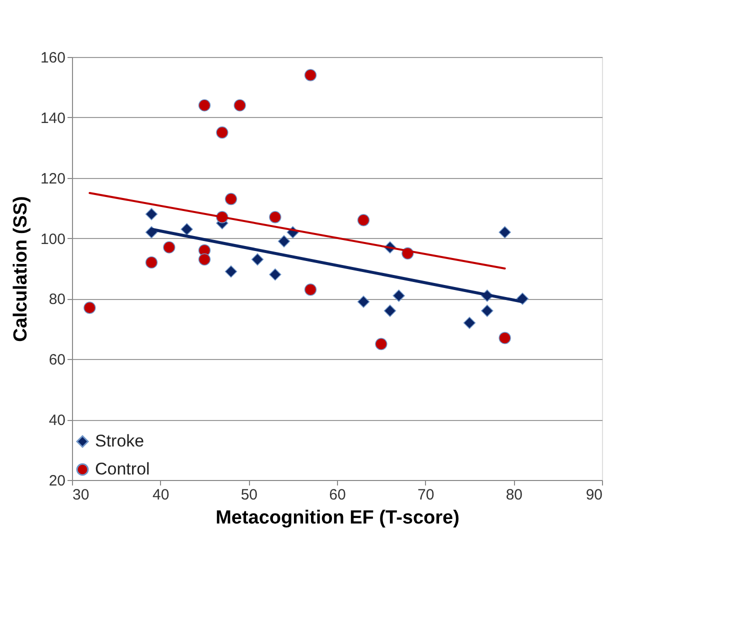 This screenshot has width=730, height=619. What do you see at coordinates (57, 481) in the screenshot?
I see `y-tick-label: 20` at bounding box center [57, 481].